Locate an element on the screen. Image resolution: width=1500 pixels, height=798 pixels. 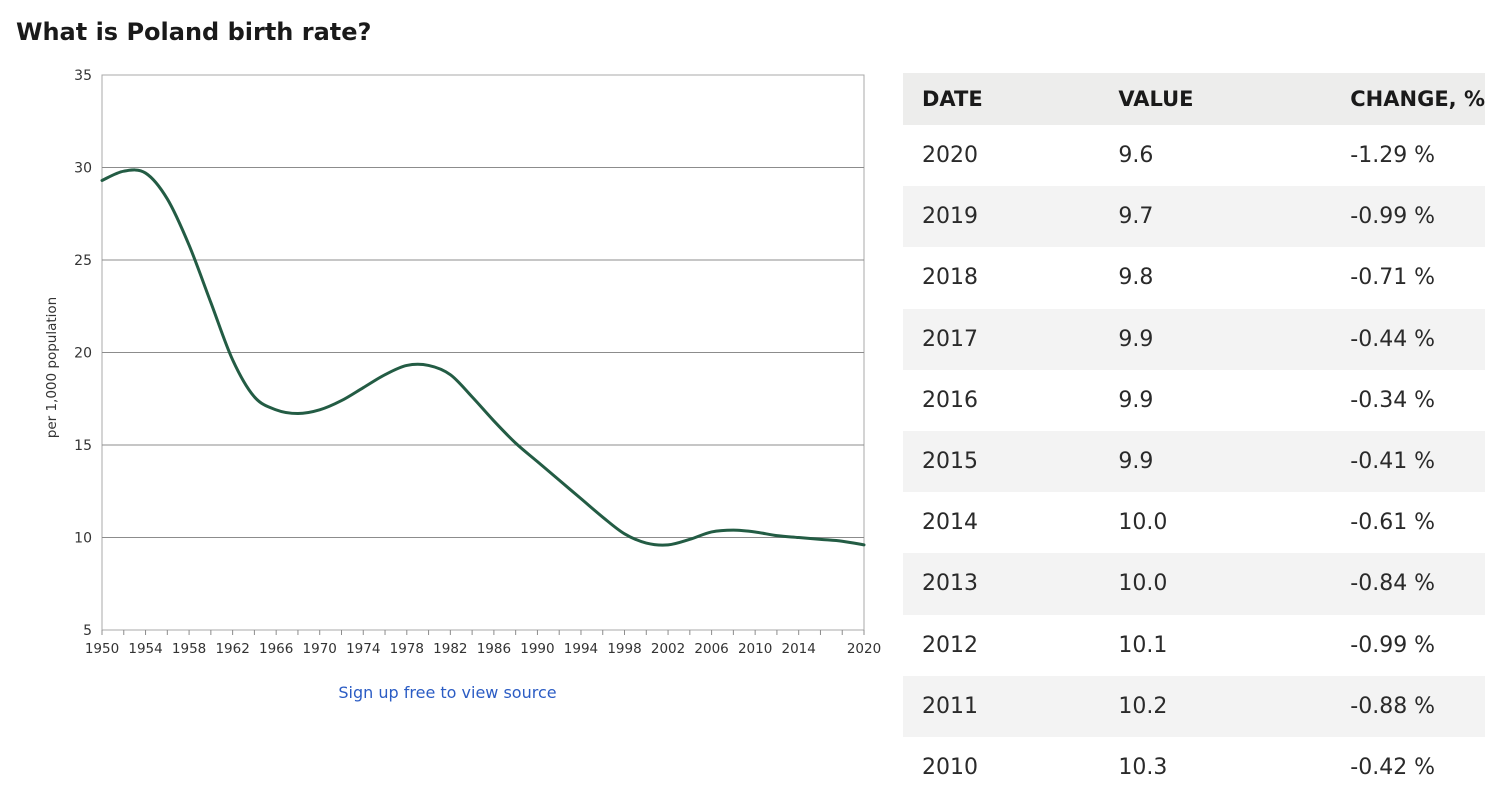
change-cell: -1.29 % is located at coordinates (1393, 156).